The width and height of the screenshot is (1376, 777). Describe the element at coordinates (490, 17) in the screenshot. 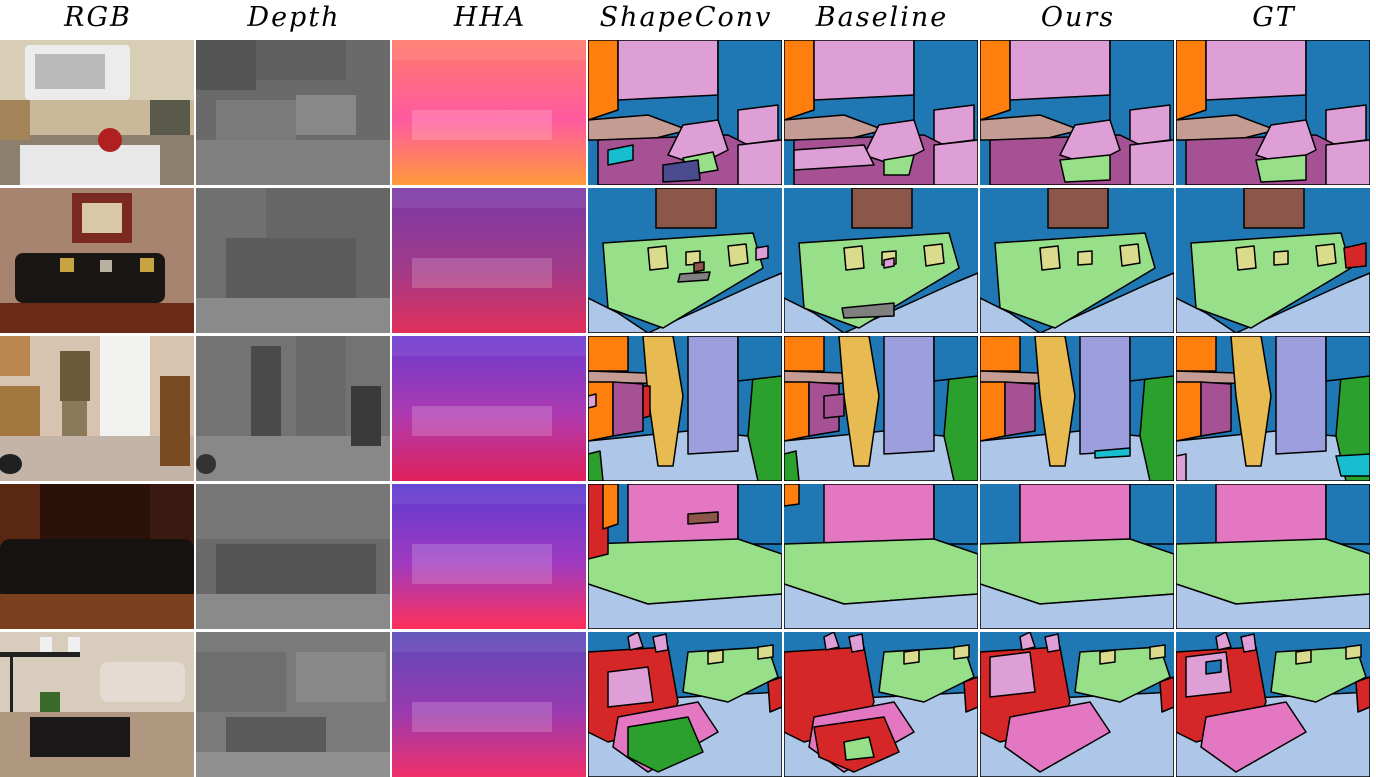

I see `column-title-hha: HHA` at that location.